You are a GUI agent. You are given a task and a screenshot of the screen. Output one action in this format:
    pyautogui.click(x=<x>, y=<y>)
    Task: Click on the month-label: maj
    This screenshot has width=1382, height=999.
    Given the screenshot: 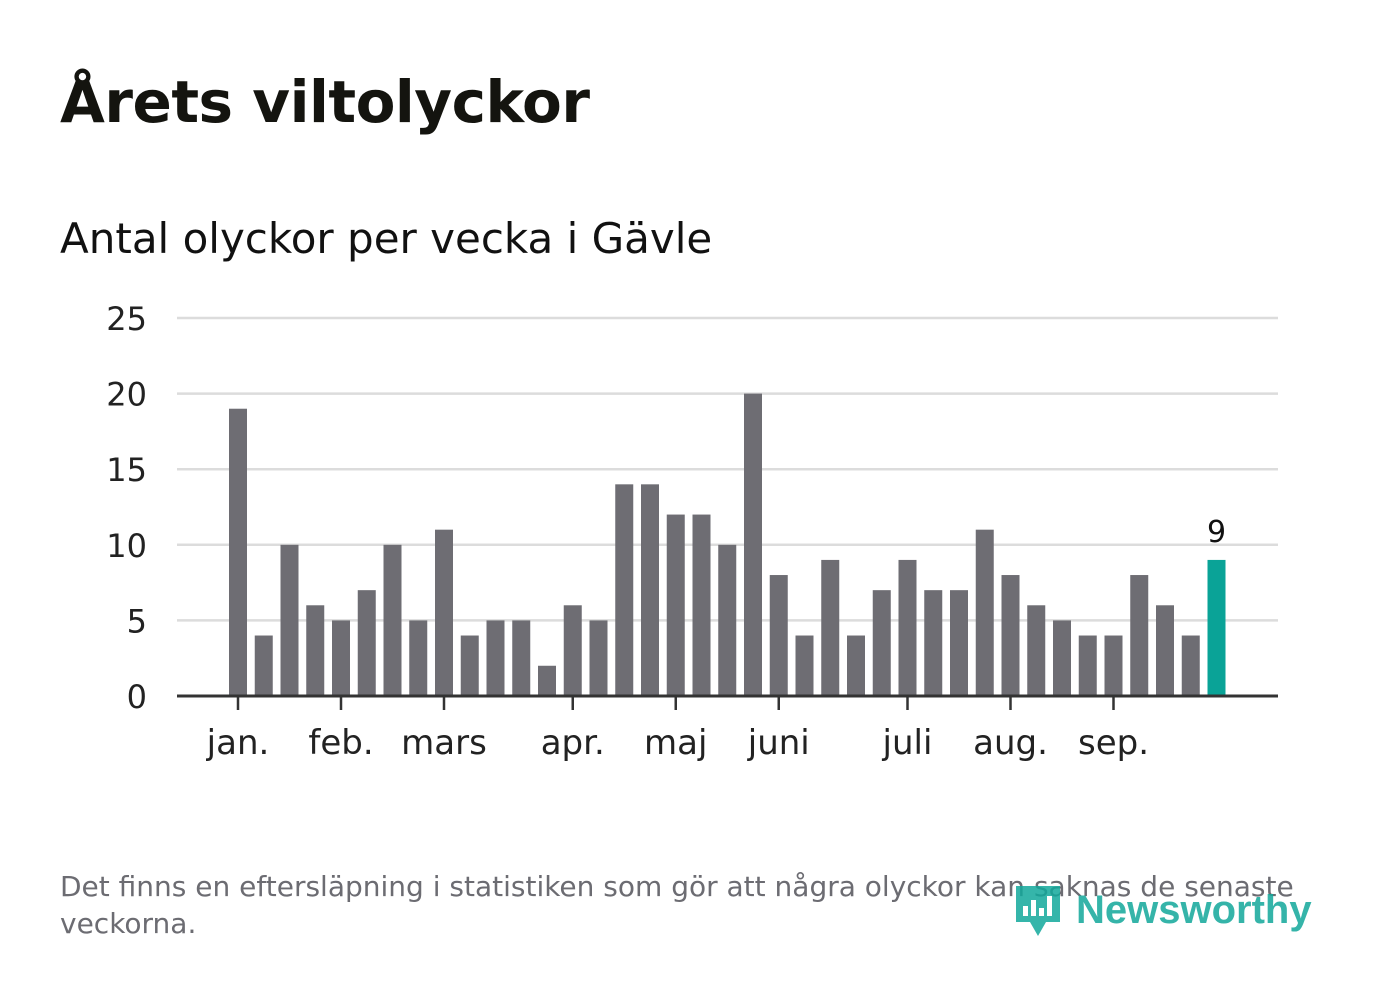 What is the action you would take?
    pyautogui.click(x=675, y=743)
    